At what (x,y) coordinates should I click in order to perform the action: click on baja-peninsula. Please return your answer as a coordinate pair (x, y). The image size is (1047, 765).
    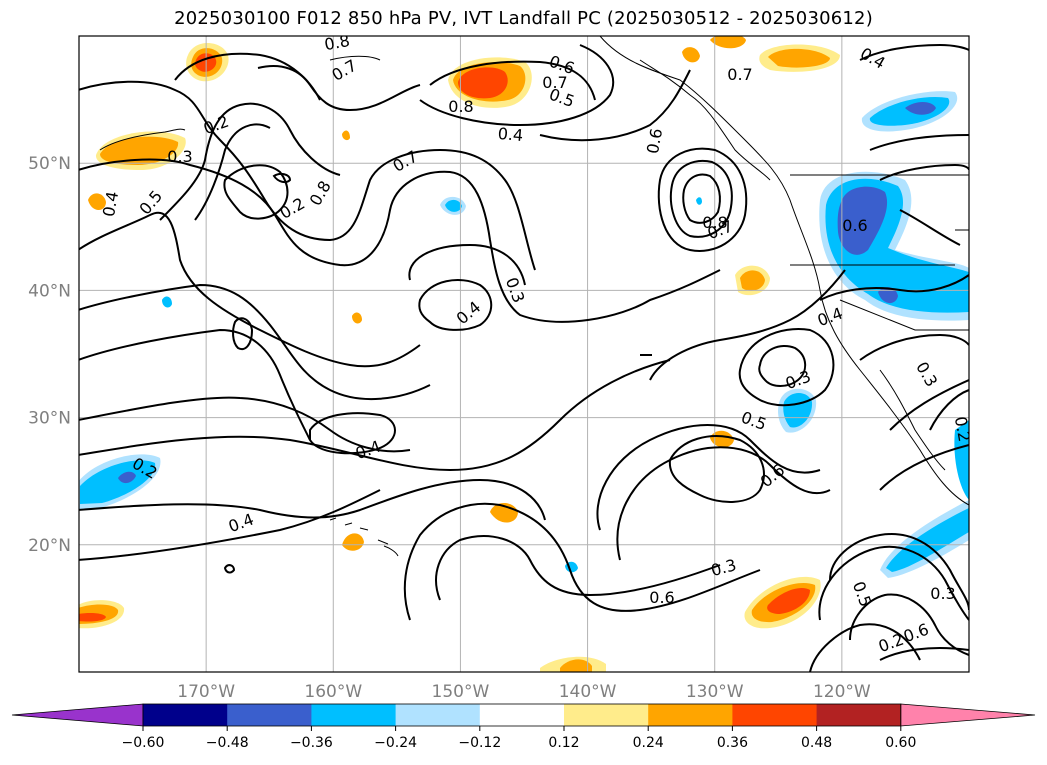
    Looking at the image, I should click on (912, 420).